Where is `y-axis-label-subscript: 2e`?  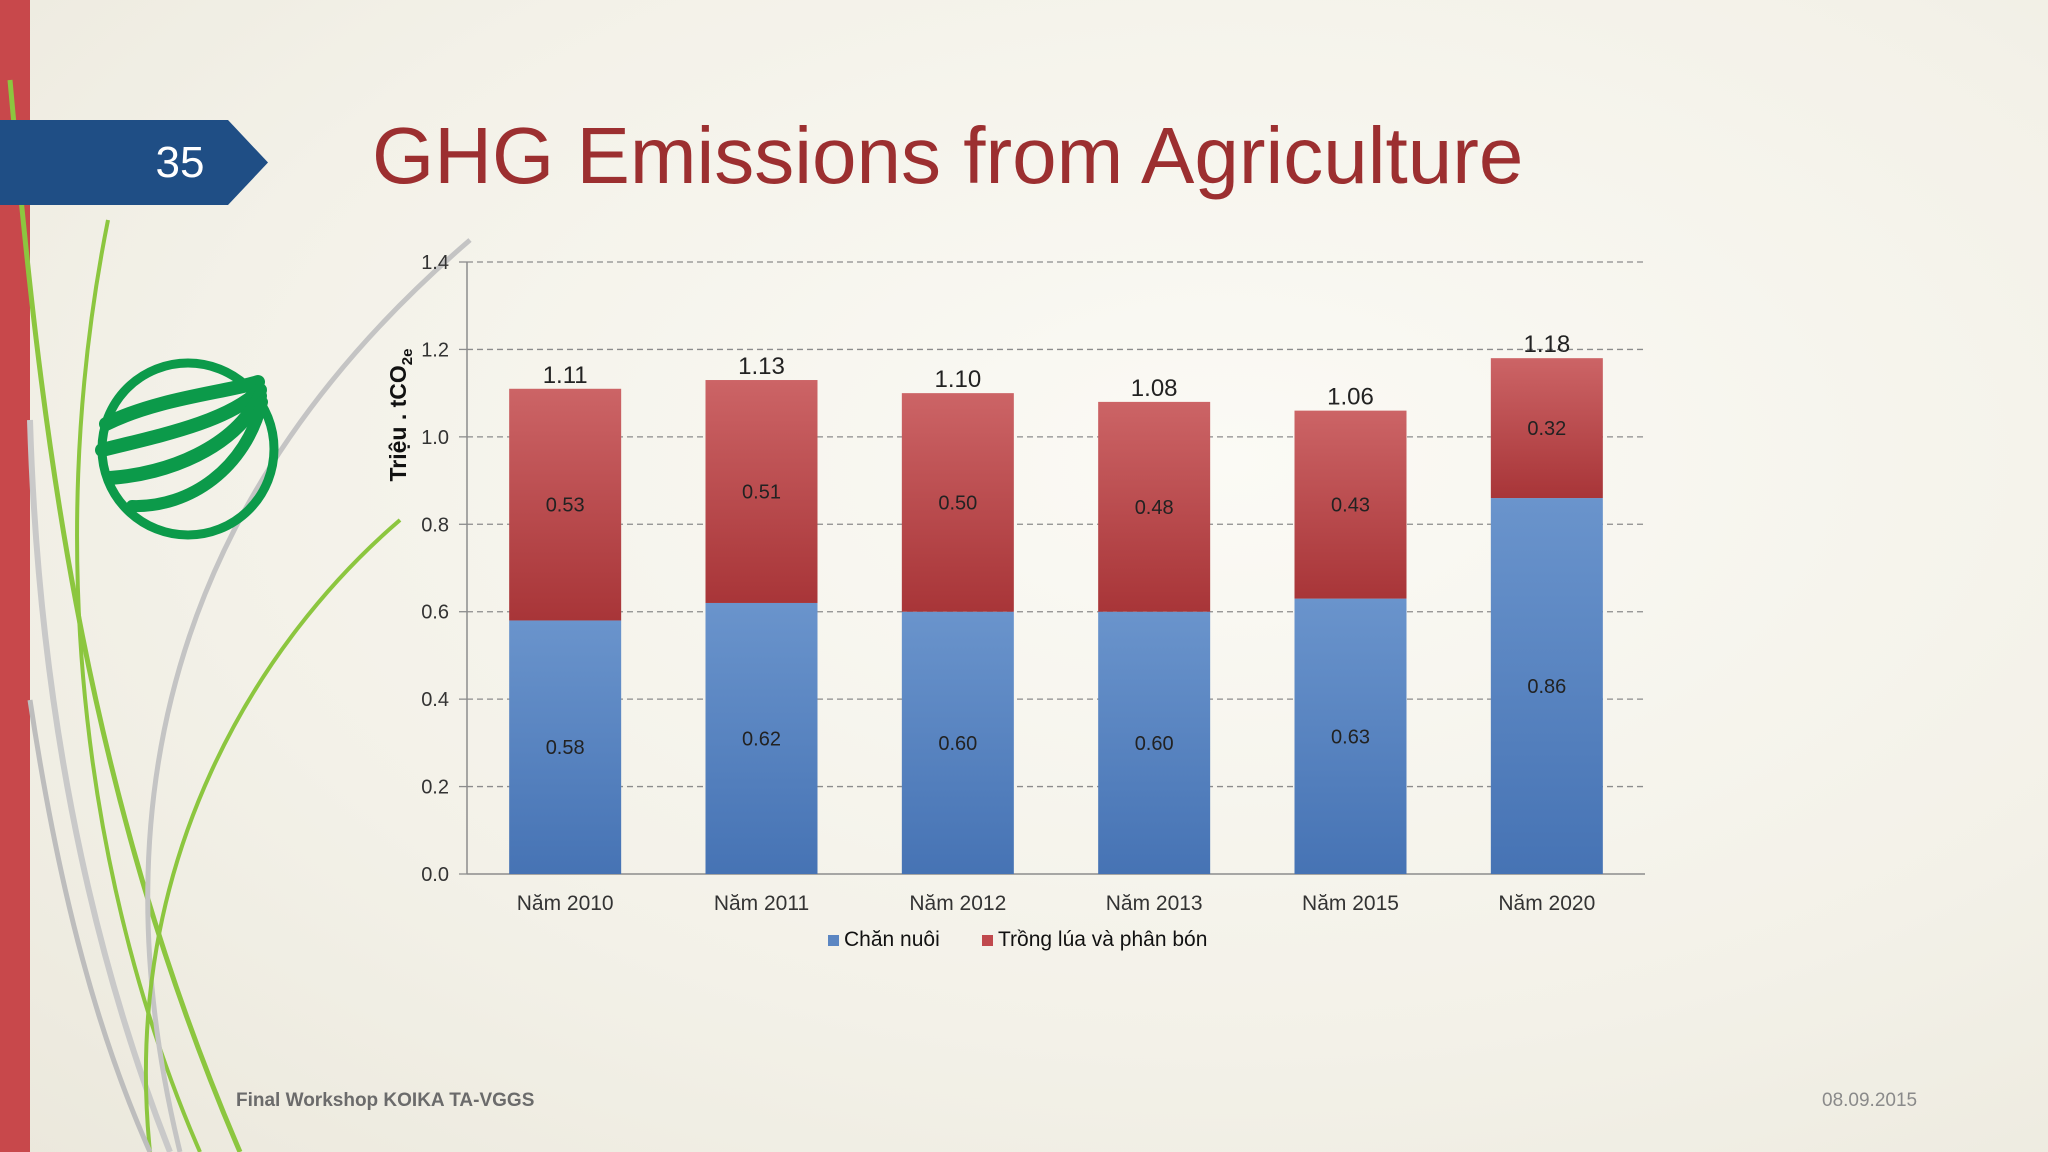 y-axis-label-subscript: 2e is located at coordinates (407, 357).